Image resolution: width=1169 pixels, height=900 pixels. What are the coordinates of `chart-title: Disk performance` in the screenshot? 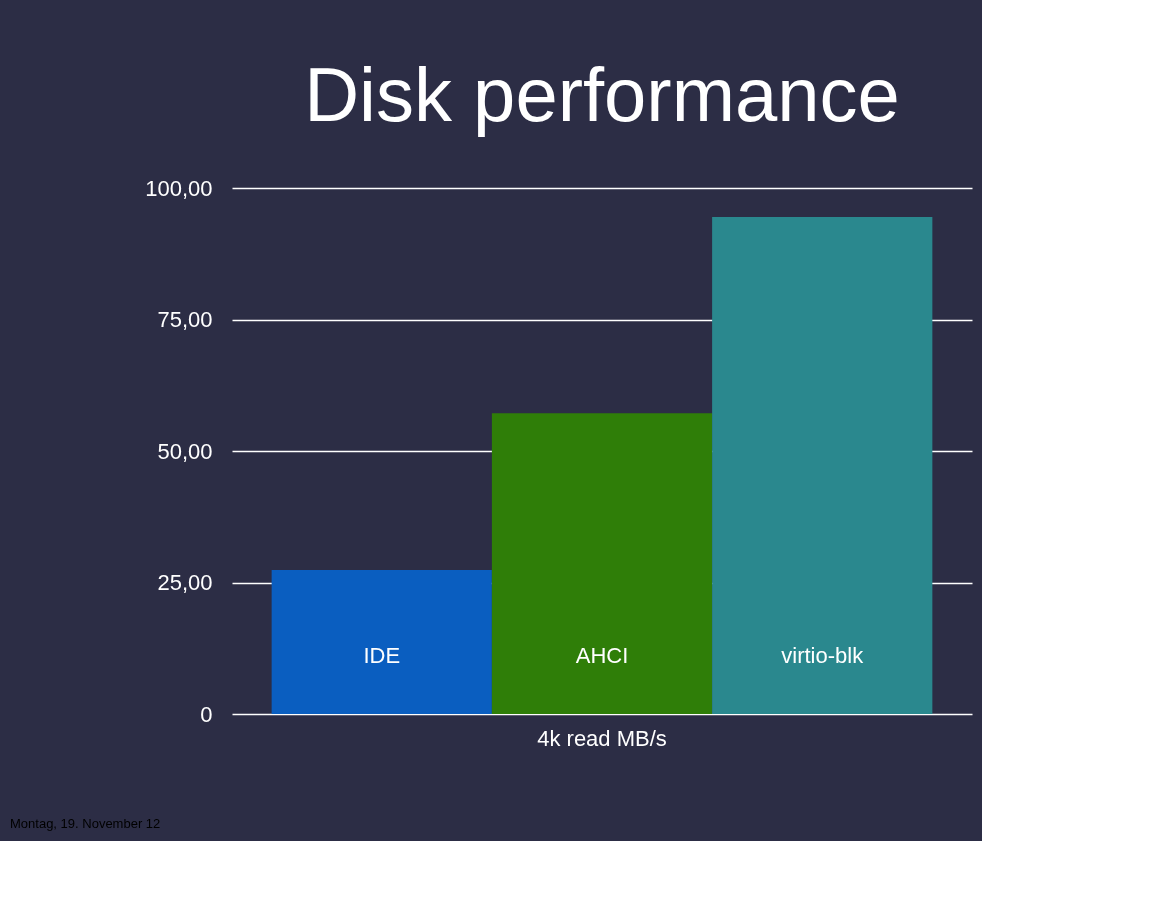 It's located at (602, 94).